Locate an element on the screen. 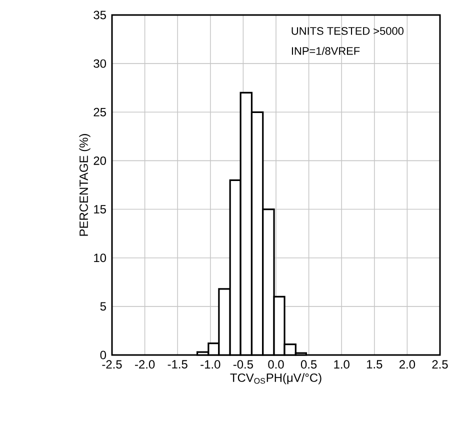 Image resolution: width=458 pixels, height=435 pixels. x-tick-label: 0.5 is located at coordinates (308, 364).